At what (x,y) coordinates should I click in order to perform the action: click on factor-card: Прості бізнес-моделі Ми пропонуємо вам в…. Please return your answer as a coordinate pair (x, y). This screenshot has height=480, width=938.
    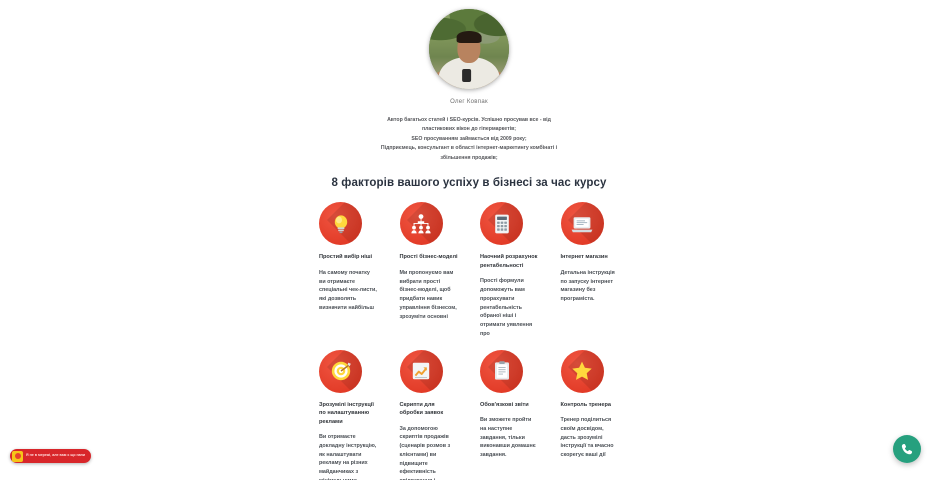
    Looking at the image, I should click on (429, 270).